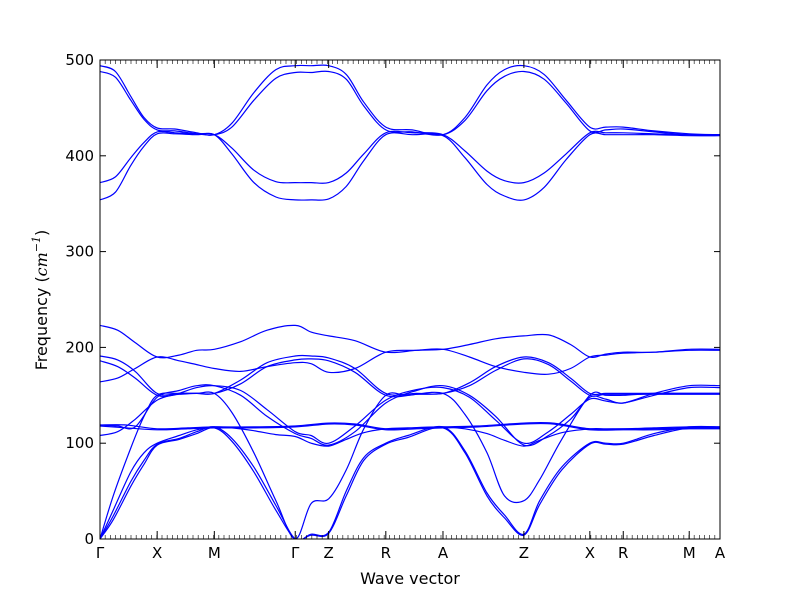  I want to click on y-axis-label-exponent: −1, so click(36, 244).